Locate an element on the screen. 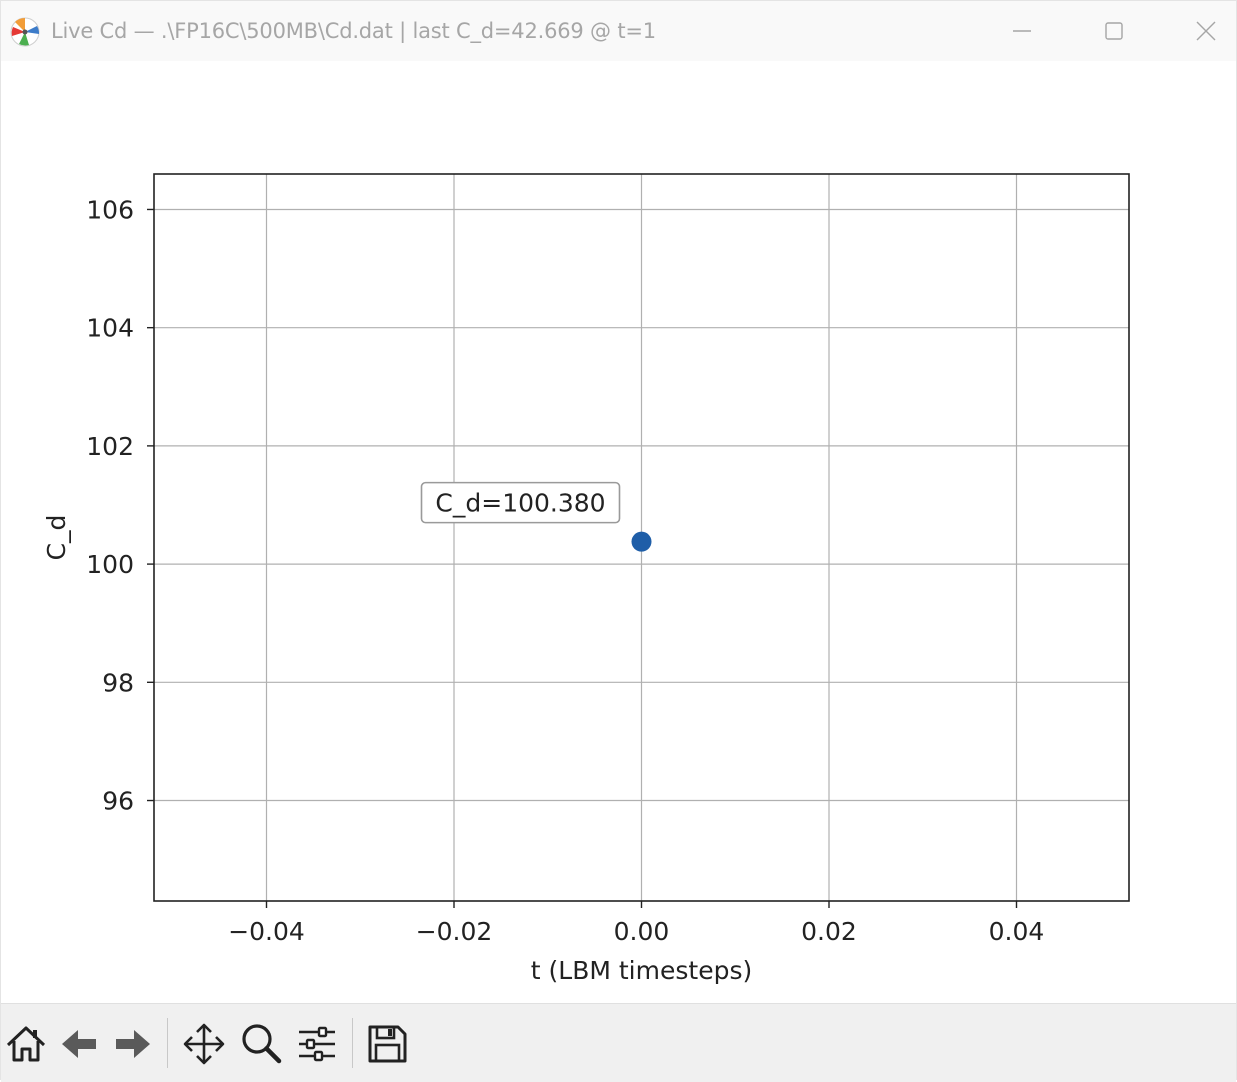 The image size is (1237, 1082). data-point is located at coordinates (641, 541).